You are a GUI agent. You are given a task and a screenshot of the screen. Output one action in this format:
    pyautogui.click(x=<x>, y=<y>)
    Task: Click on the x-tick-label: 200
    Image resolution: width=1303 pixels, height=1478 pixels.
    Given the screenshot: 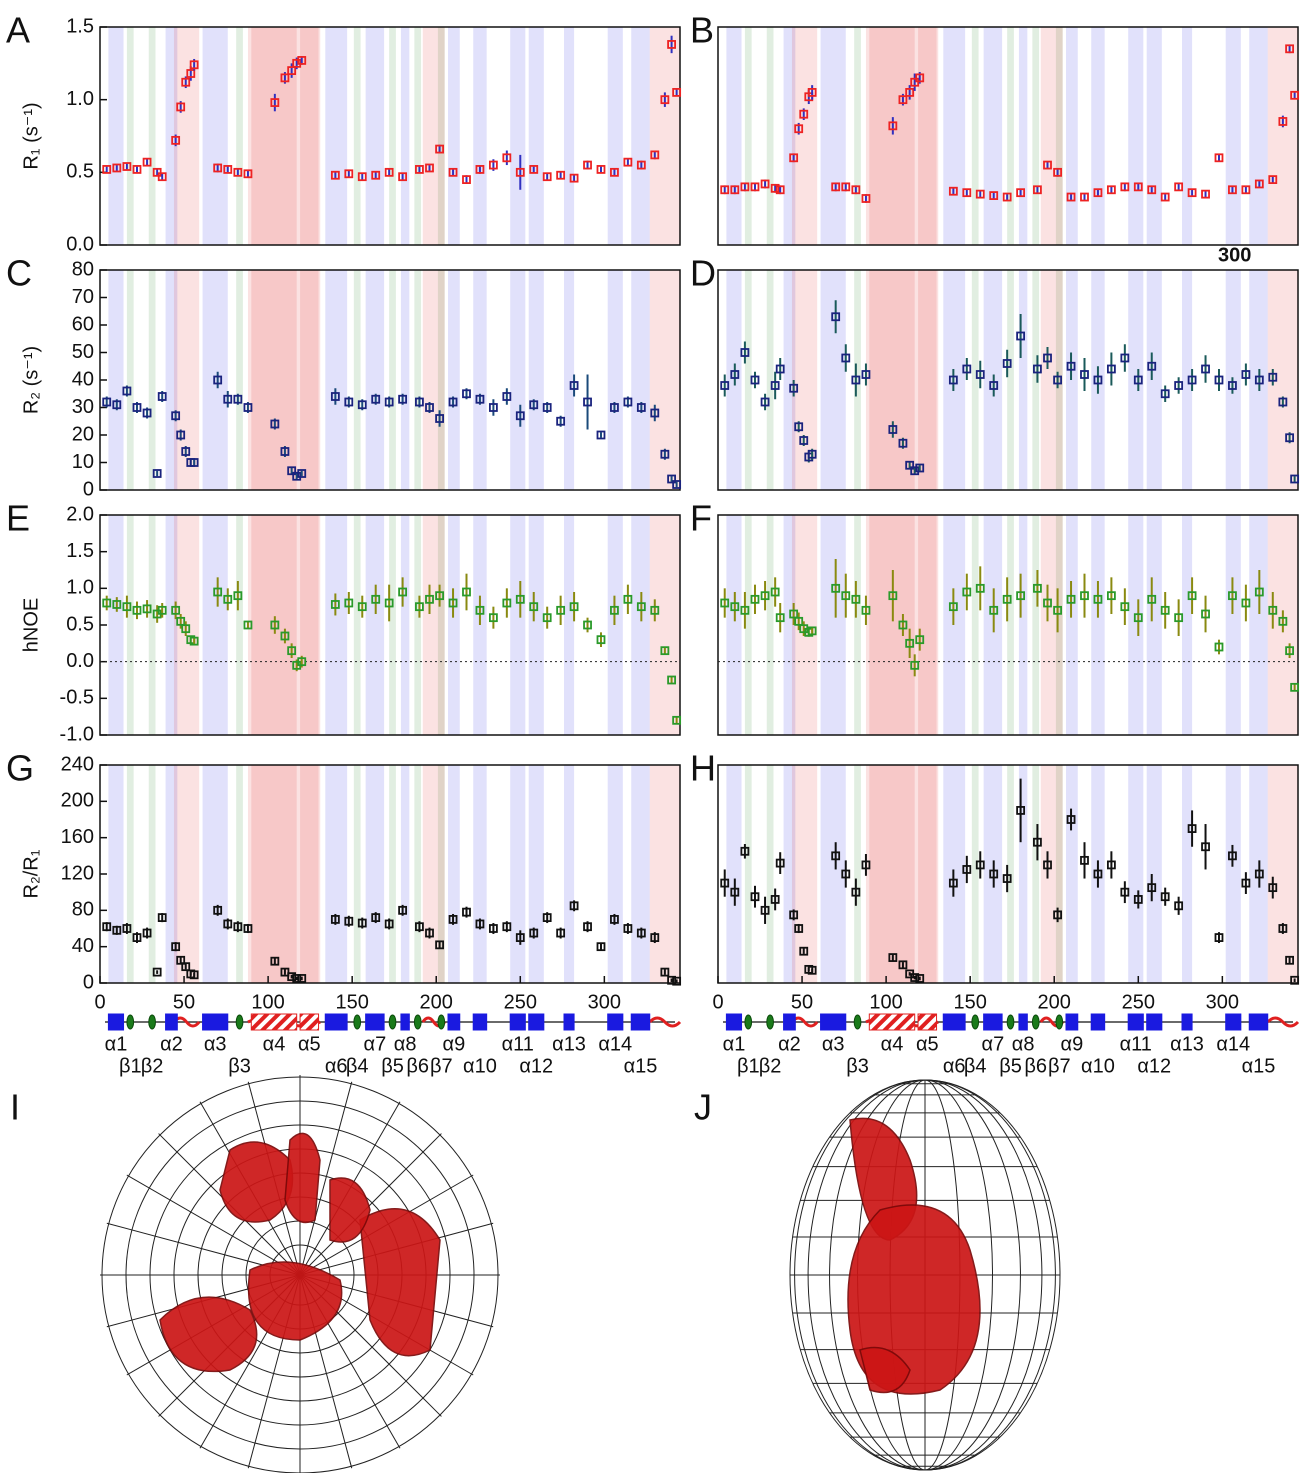 What is the action you would take?
    pyautogui.click(x=436, y=1002)
    